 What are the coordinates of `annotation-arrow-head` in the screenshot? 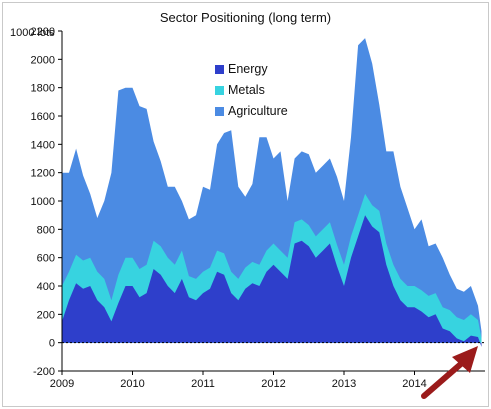 It's located at (465, 359).